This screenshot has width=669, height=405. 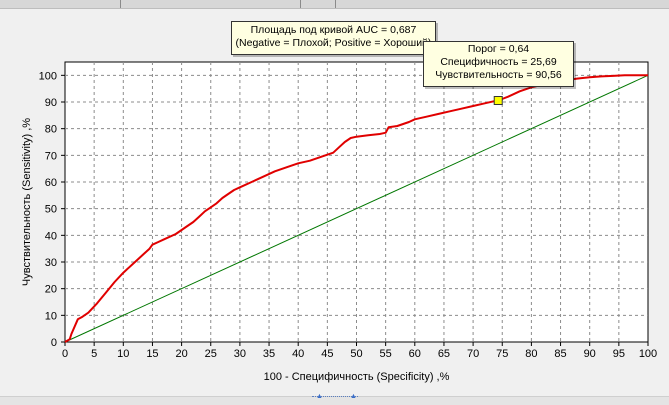 What do you see at coordinates (51, 156) in the screenshot?
I see `y-tick-label: 70` at bounding box center [51, 156].